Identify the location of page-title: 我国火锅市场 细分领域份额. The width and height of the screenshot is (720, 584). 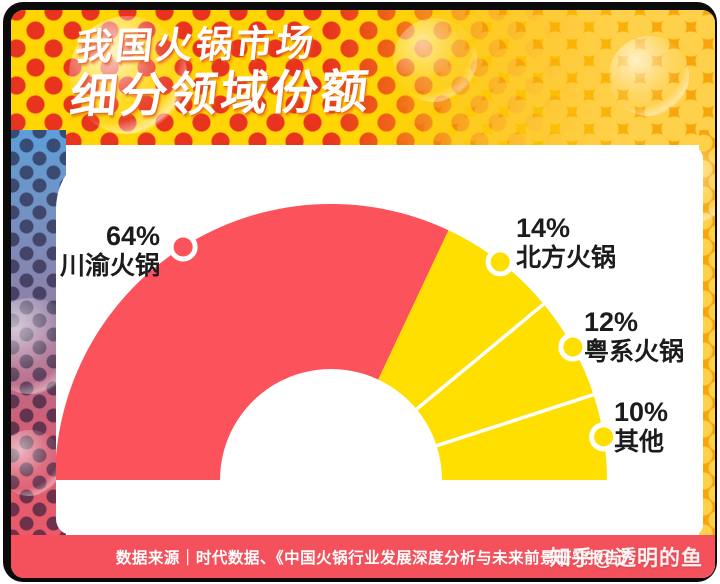
(222, 72).